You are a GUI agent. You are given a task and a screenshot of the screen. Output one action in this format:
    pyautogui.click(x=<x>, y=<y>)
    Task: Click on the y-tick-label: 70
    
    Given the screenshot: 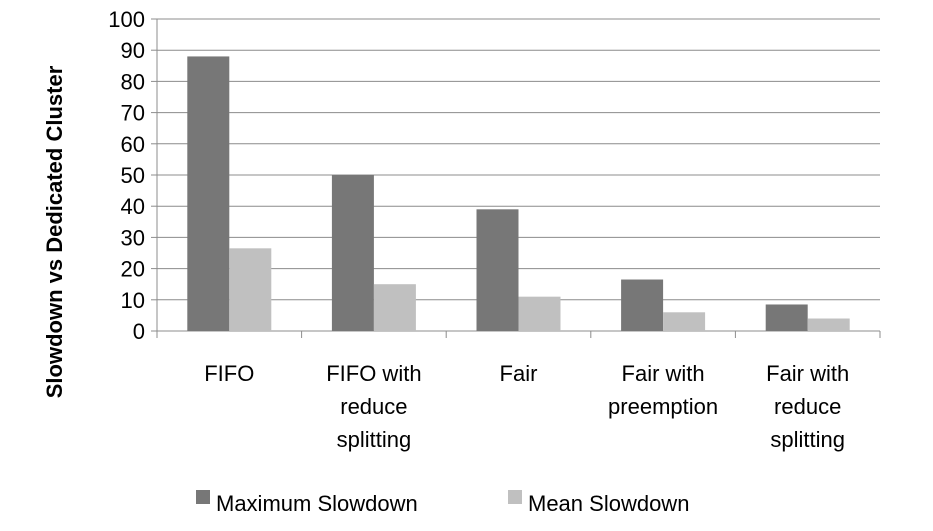 What is the action you would take?
    pyautogui.click(x=133, y=113)
    